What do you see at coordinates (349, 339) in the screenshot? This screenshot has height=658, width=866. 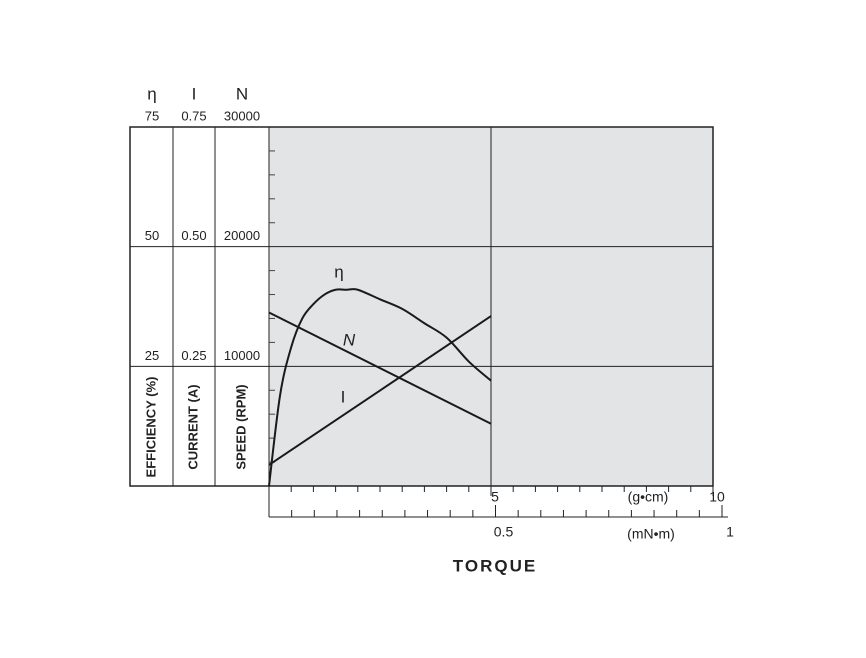 I see `curve-label: N` at bounding box center [349, 339].